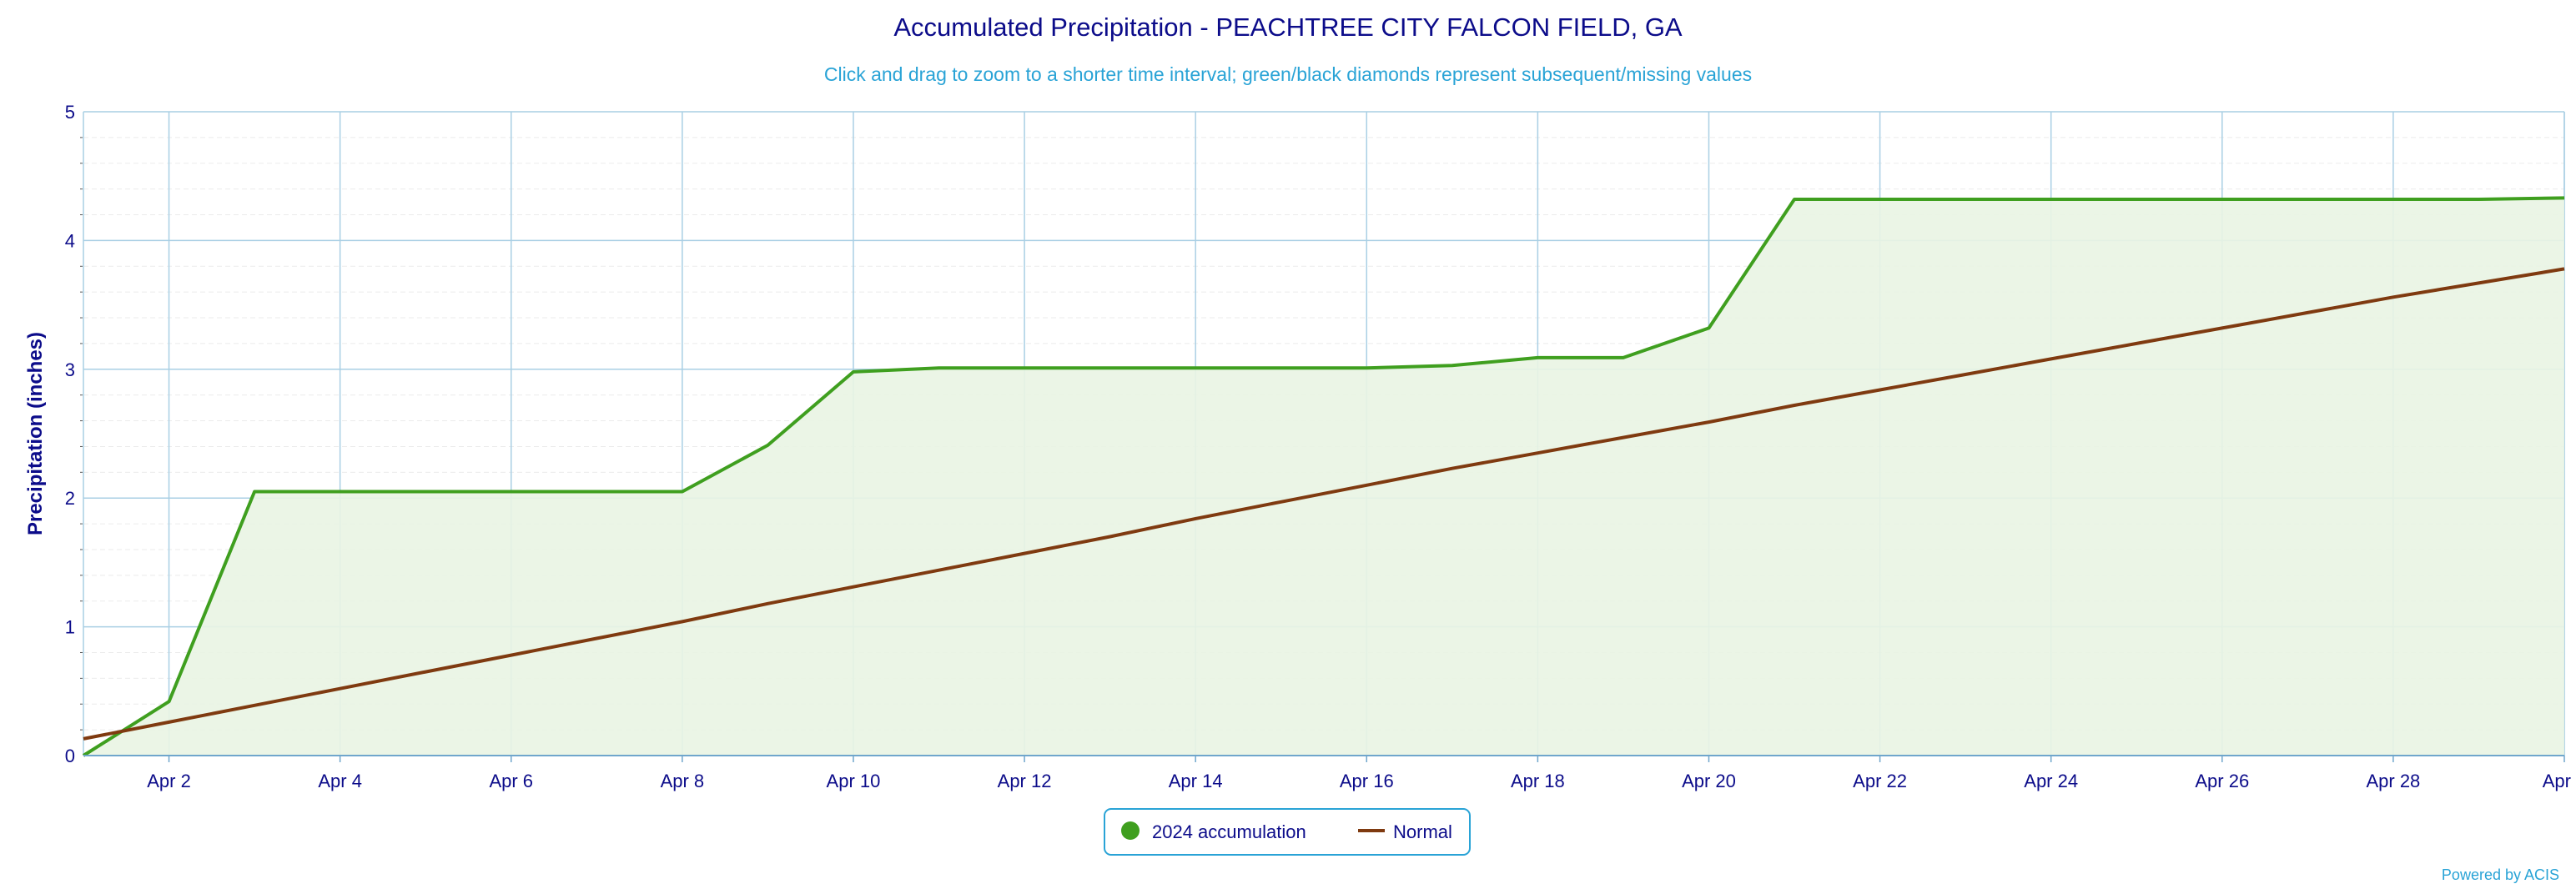 The height and width of the screenshot is (889, 2576). Describe the element at coordinates (2393, 781) in the screenshot. I see `x-tick-label: Apr 28` at that location.